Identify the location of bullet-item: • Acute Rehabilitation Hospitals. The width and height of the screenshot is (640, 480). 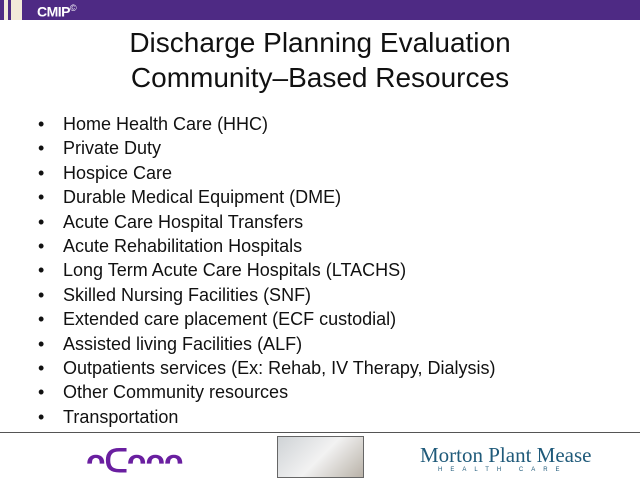
(267, 246).